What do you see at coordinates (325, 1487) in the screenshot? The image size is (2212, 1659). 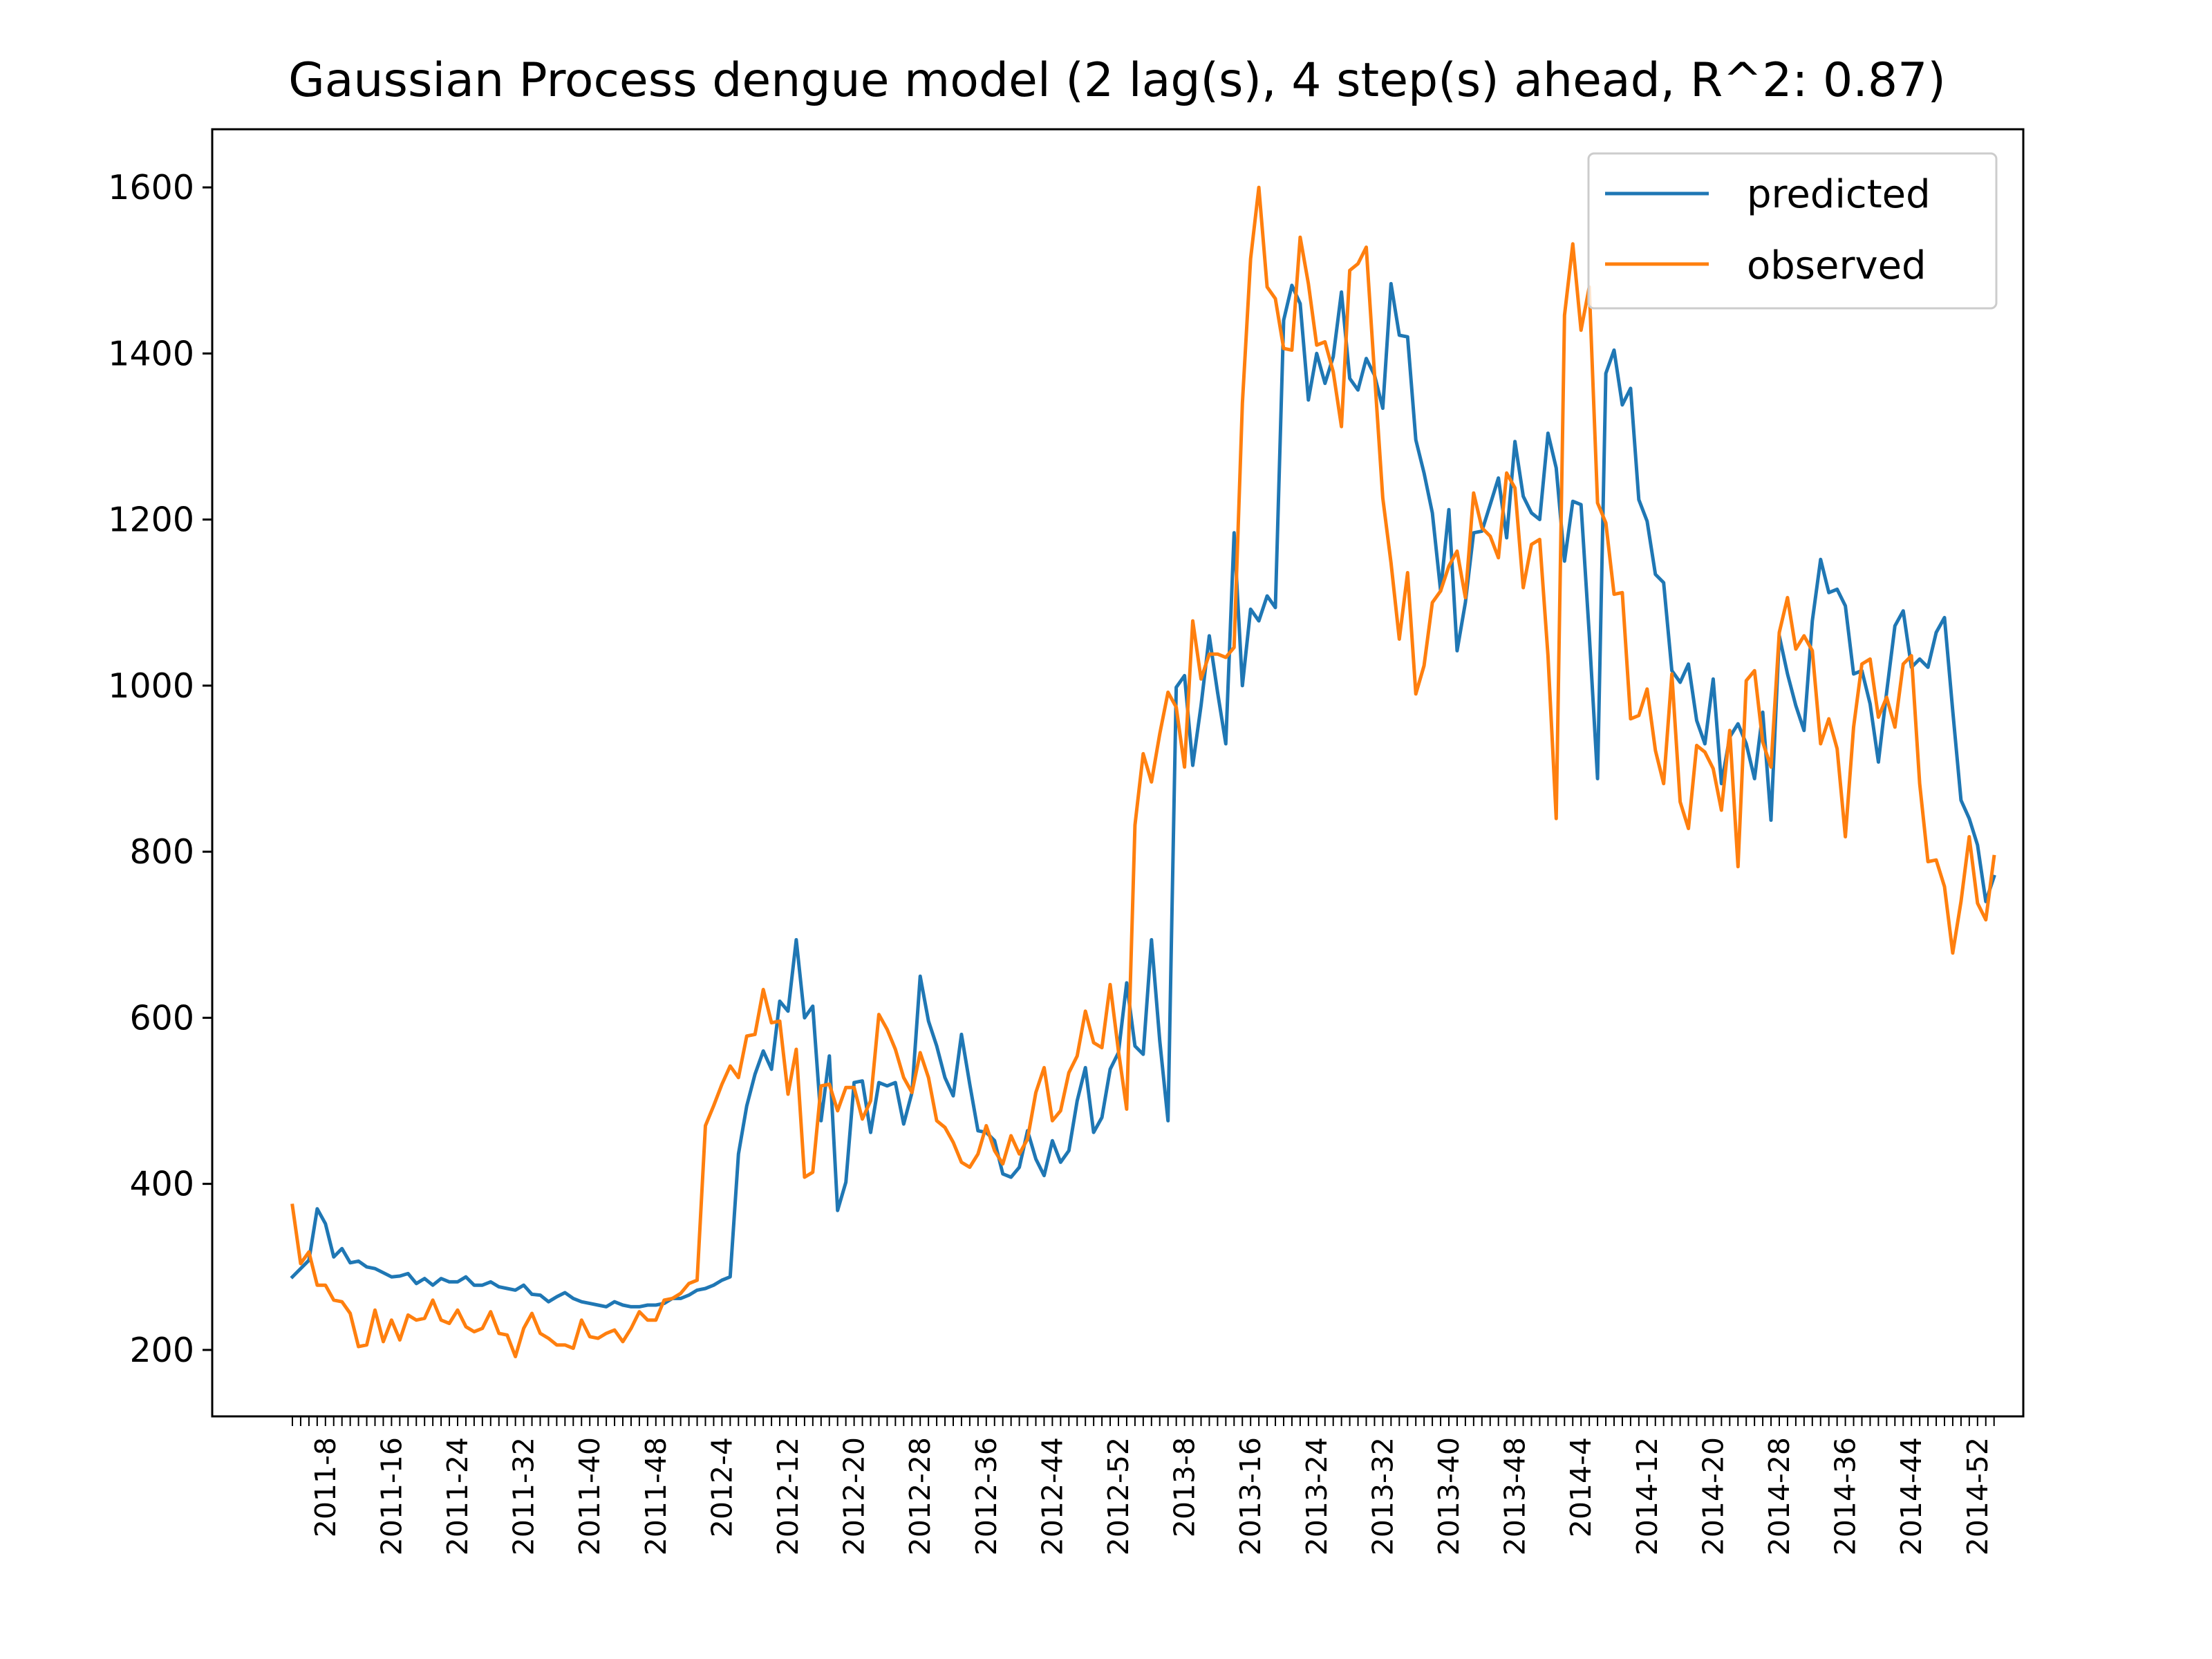 I see `x-tick-label: 2011-8` at bounding box center [325, 1487].